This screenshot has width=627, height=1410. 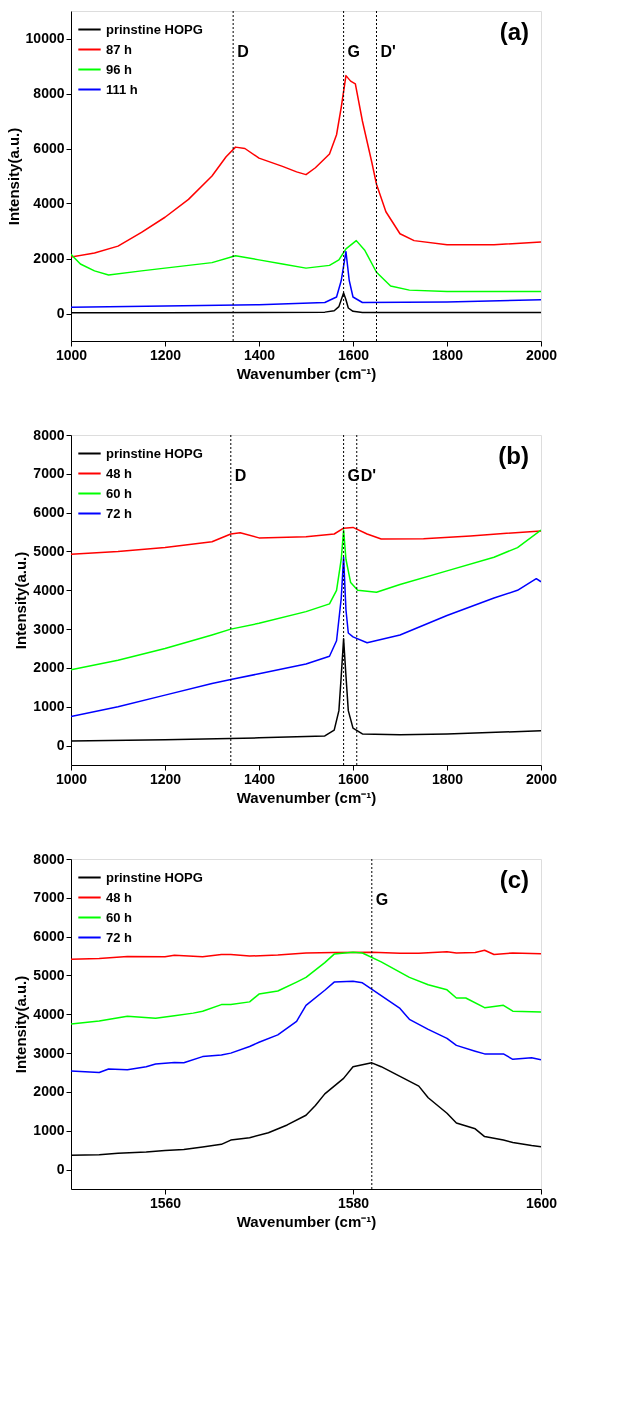 I want to click on y-tick-label: 10000, so click(x=45, y=38).